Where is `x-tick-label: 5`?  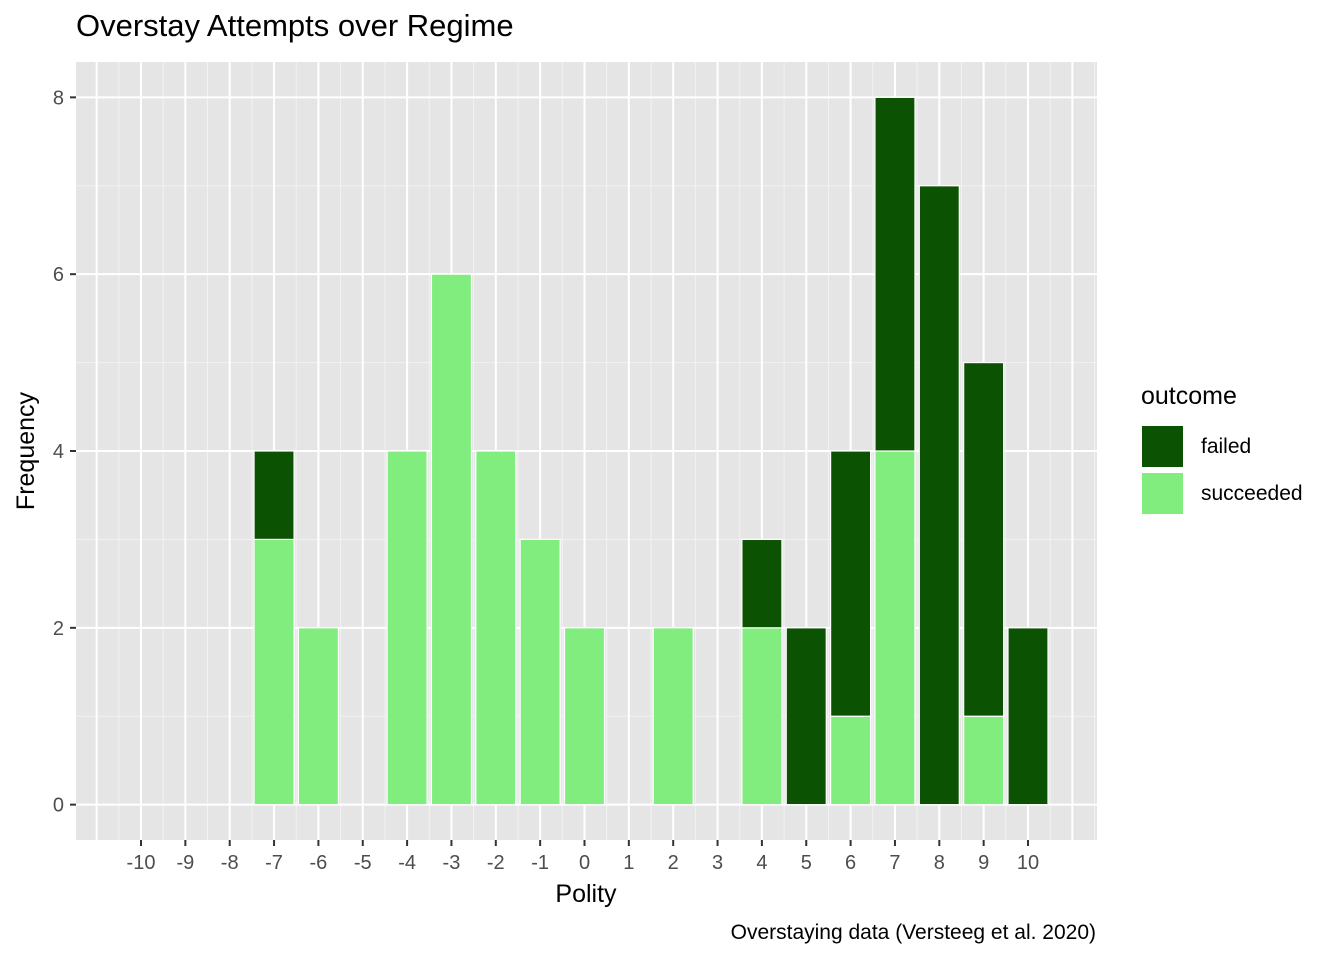
x-tick-label: 5 is located at coordinates (806, 863).